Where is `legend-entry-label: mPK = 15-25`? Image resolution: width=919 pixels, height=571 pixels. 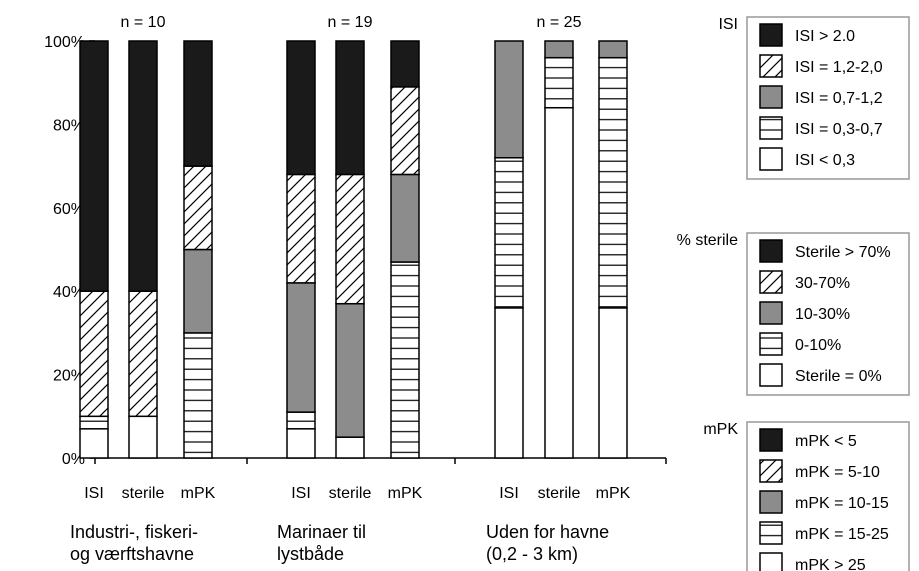
legend-entry-label: mPK = 15-25 is located at coordinates (842, 534).